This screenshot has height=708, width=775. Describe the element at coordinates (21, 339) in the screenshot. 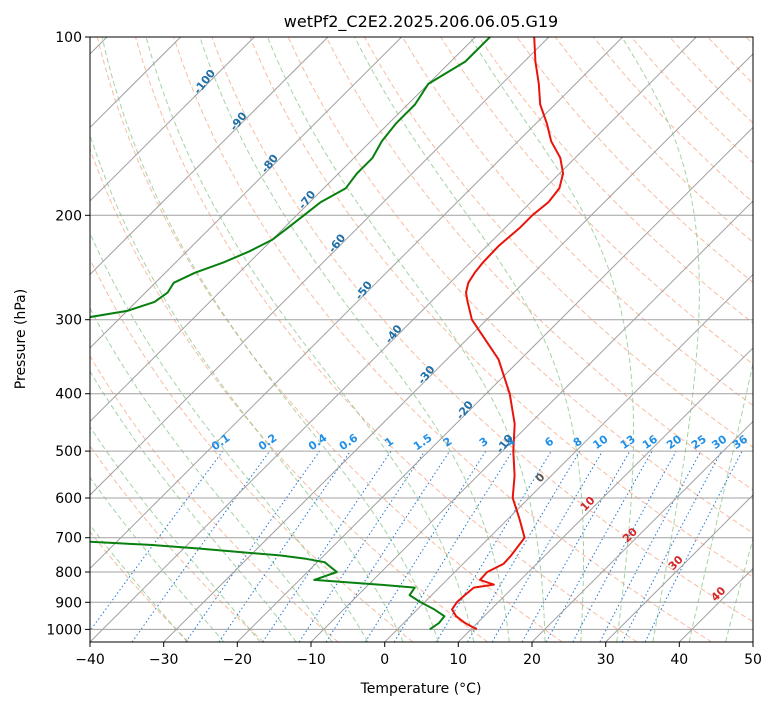

I see `y-axis-title: Pressure (hPa)` at that location.